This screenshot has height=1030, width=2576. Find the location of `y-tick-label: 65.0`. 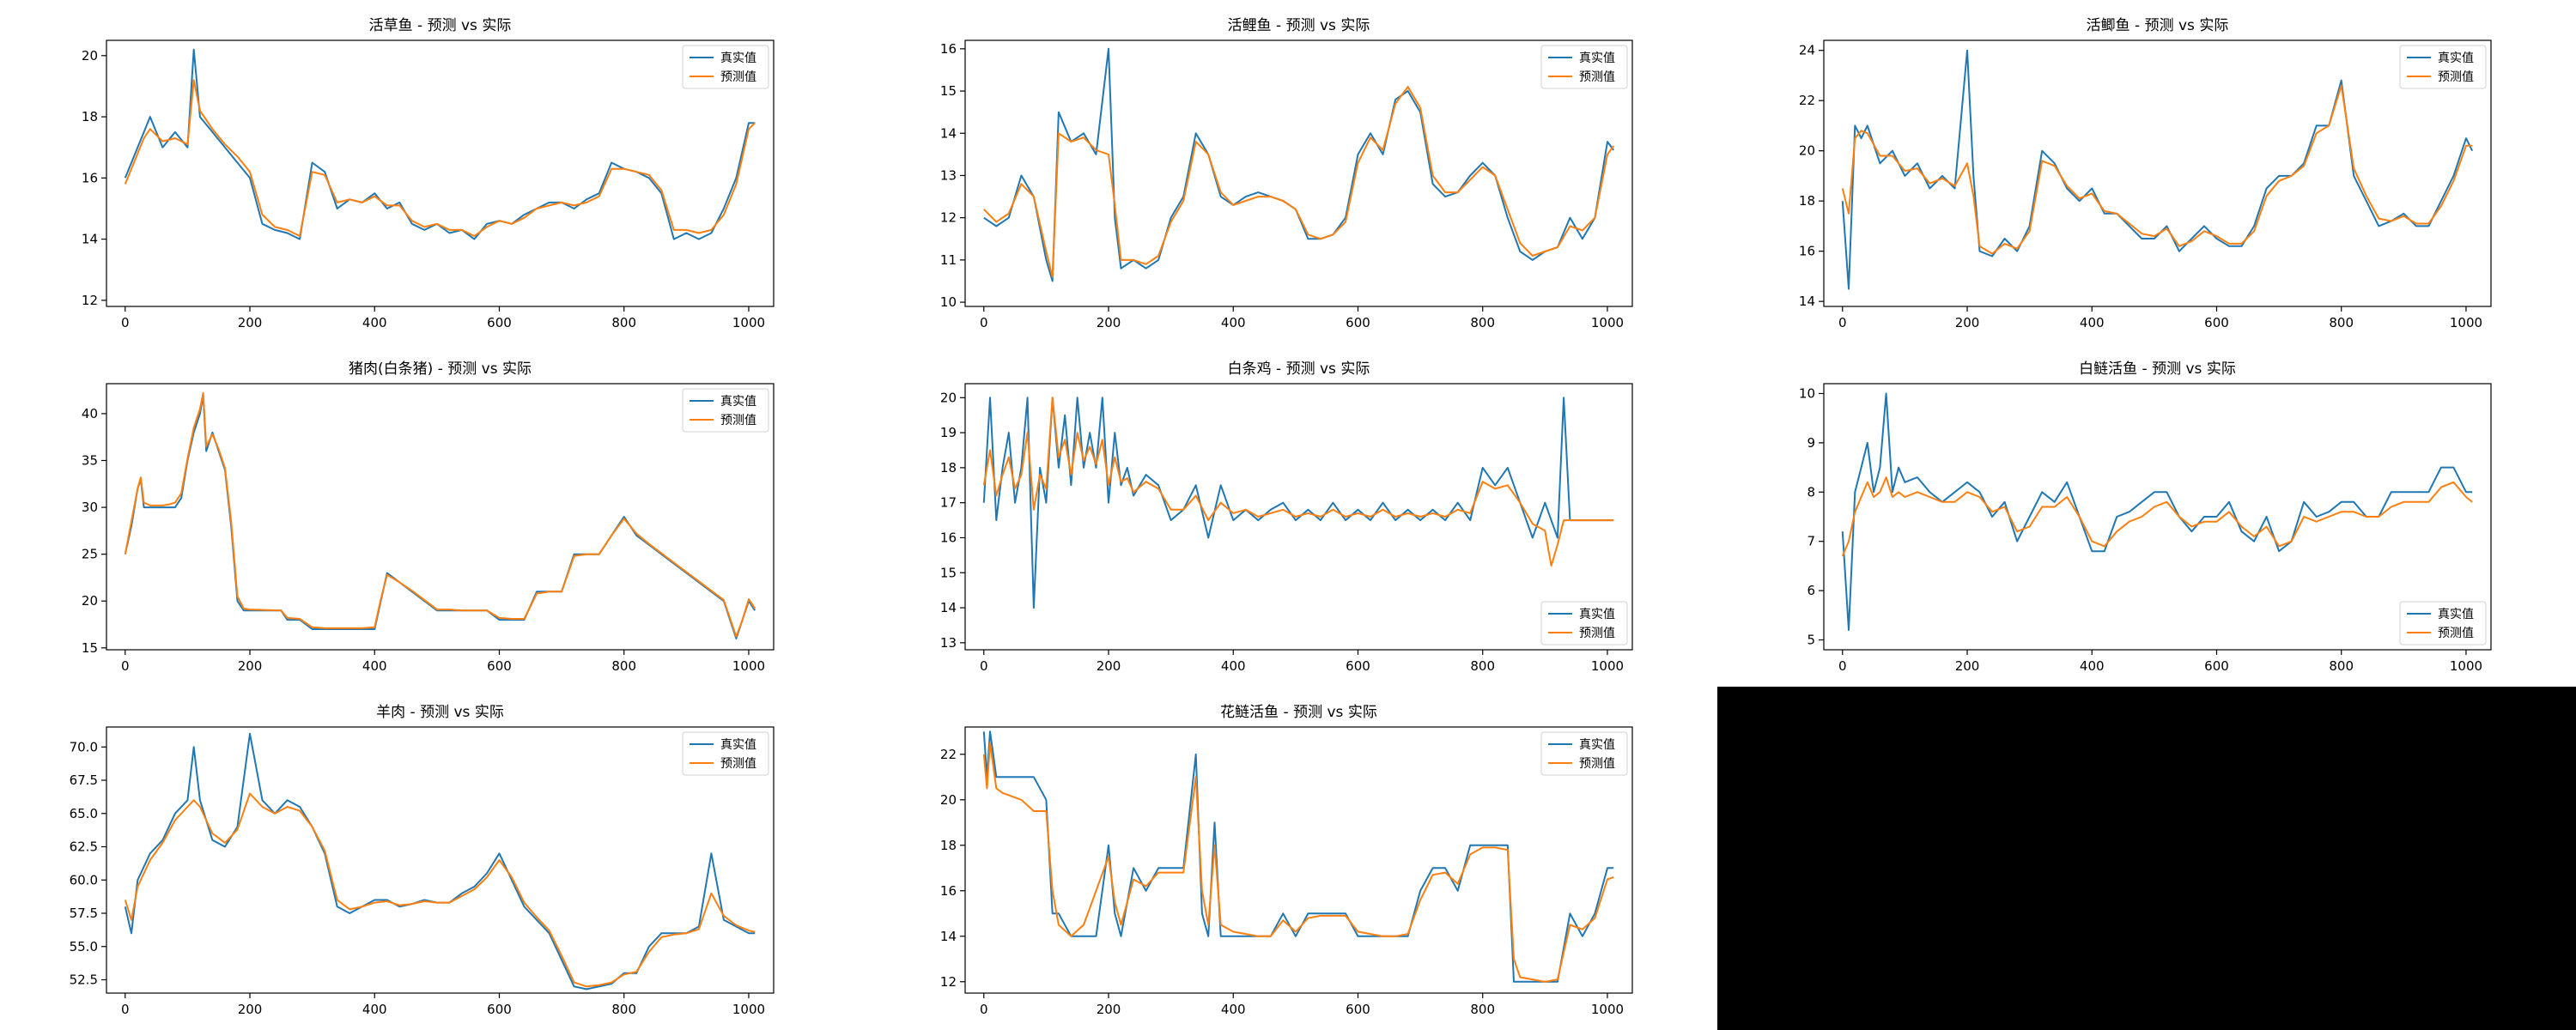

y-tick-label: 65.0 is located at coordinates (84, 813).